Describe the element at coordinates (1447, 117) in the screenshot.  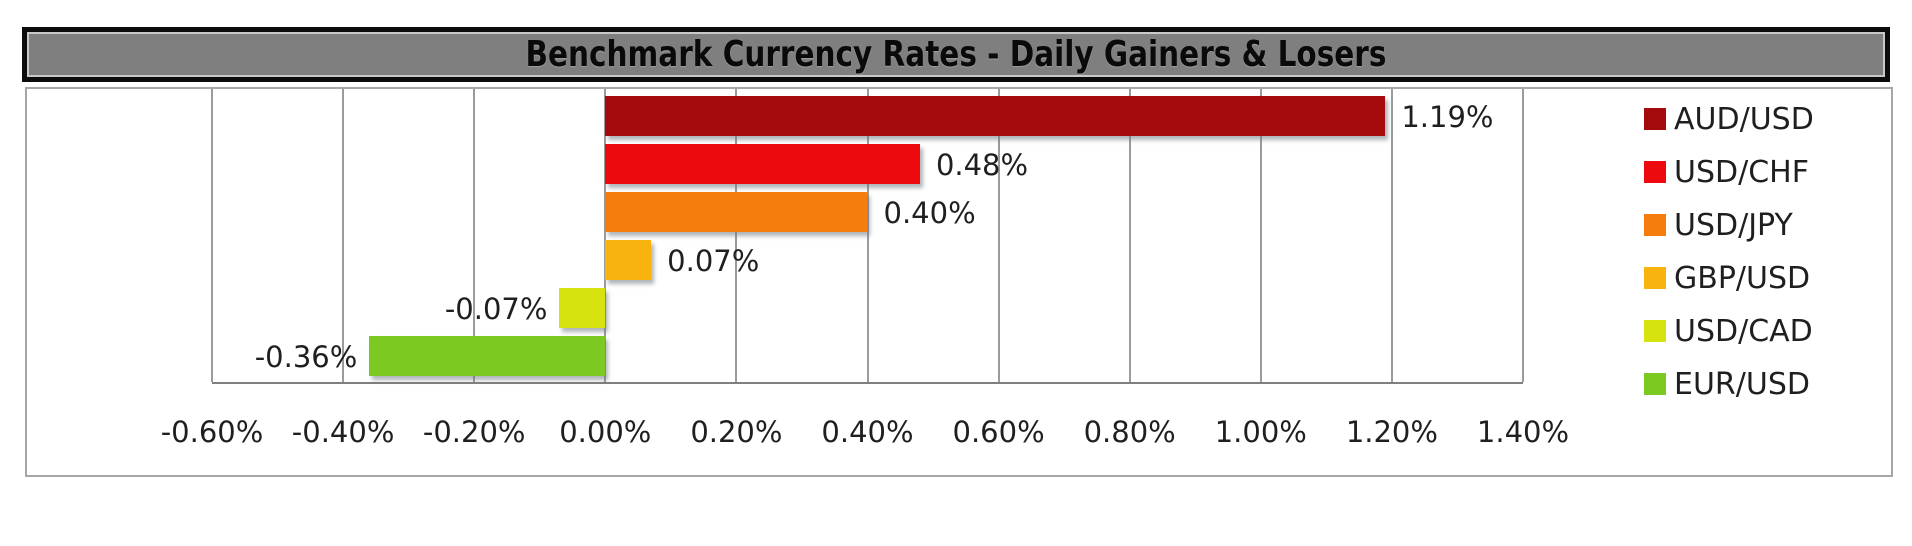
I see `bar-value-label-aud-usd: 1.19%` at that location.